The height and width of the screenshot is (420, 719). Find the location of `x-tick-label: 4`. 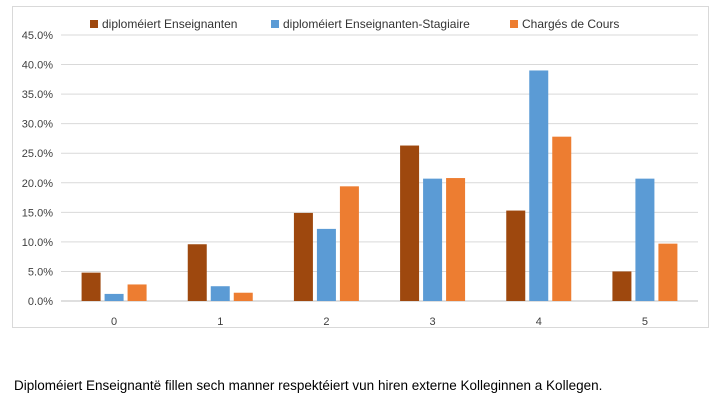

x-tick-label: 4 is located at coordinates (539, 322).